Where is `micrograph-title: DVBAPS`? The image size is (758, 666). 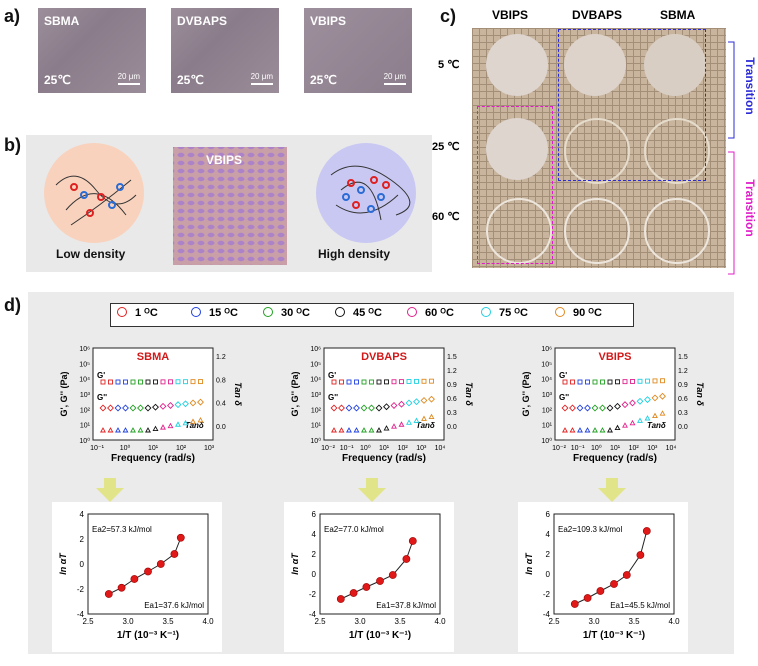
micrograph-title: DVBAPS is located at coordinates (202, 21).